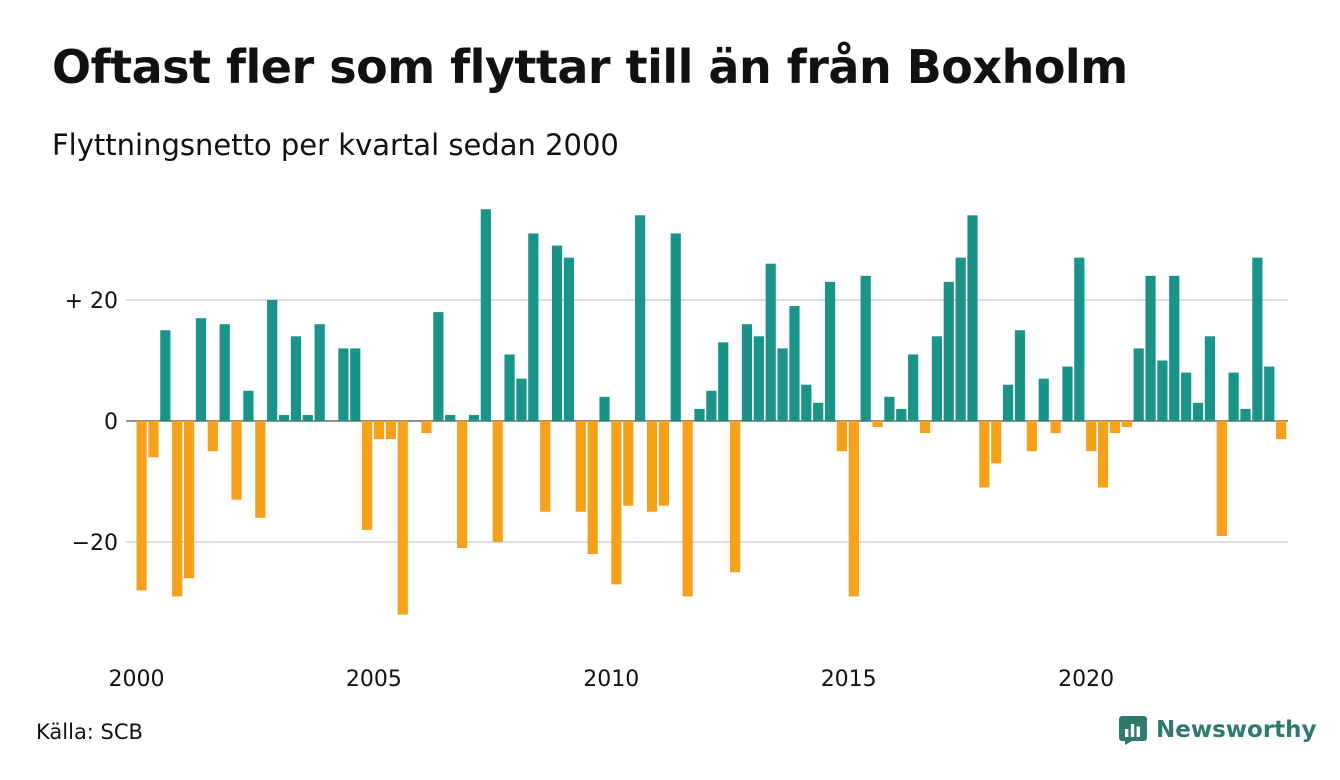 The width and height of the screenshot is (1340, 780). What do you see at coordinates (1236, 730) in the screenshot?
I see `brand-name: Newsworthy` at bounding box center [1236, 730].